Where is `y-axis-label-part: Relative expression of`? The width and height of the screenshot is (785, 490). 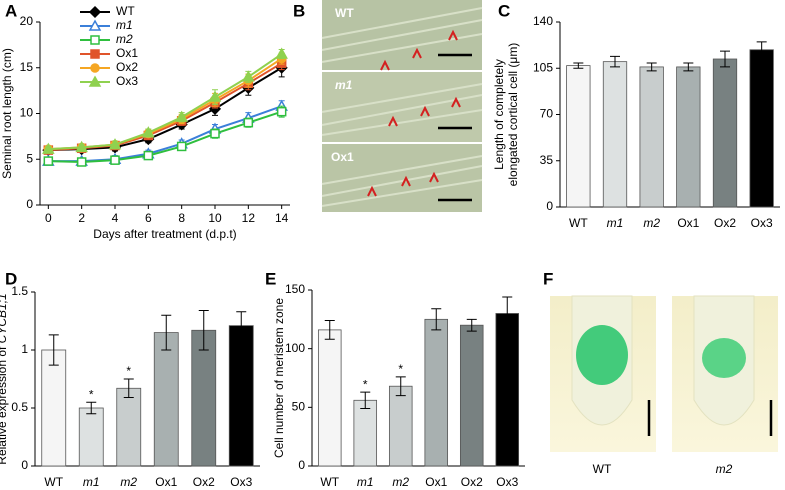
y-axis-label-part: Relative expression of is located at coordinates (4, 403).